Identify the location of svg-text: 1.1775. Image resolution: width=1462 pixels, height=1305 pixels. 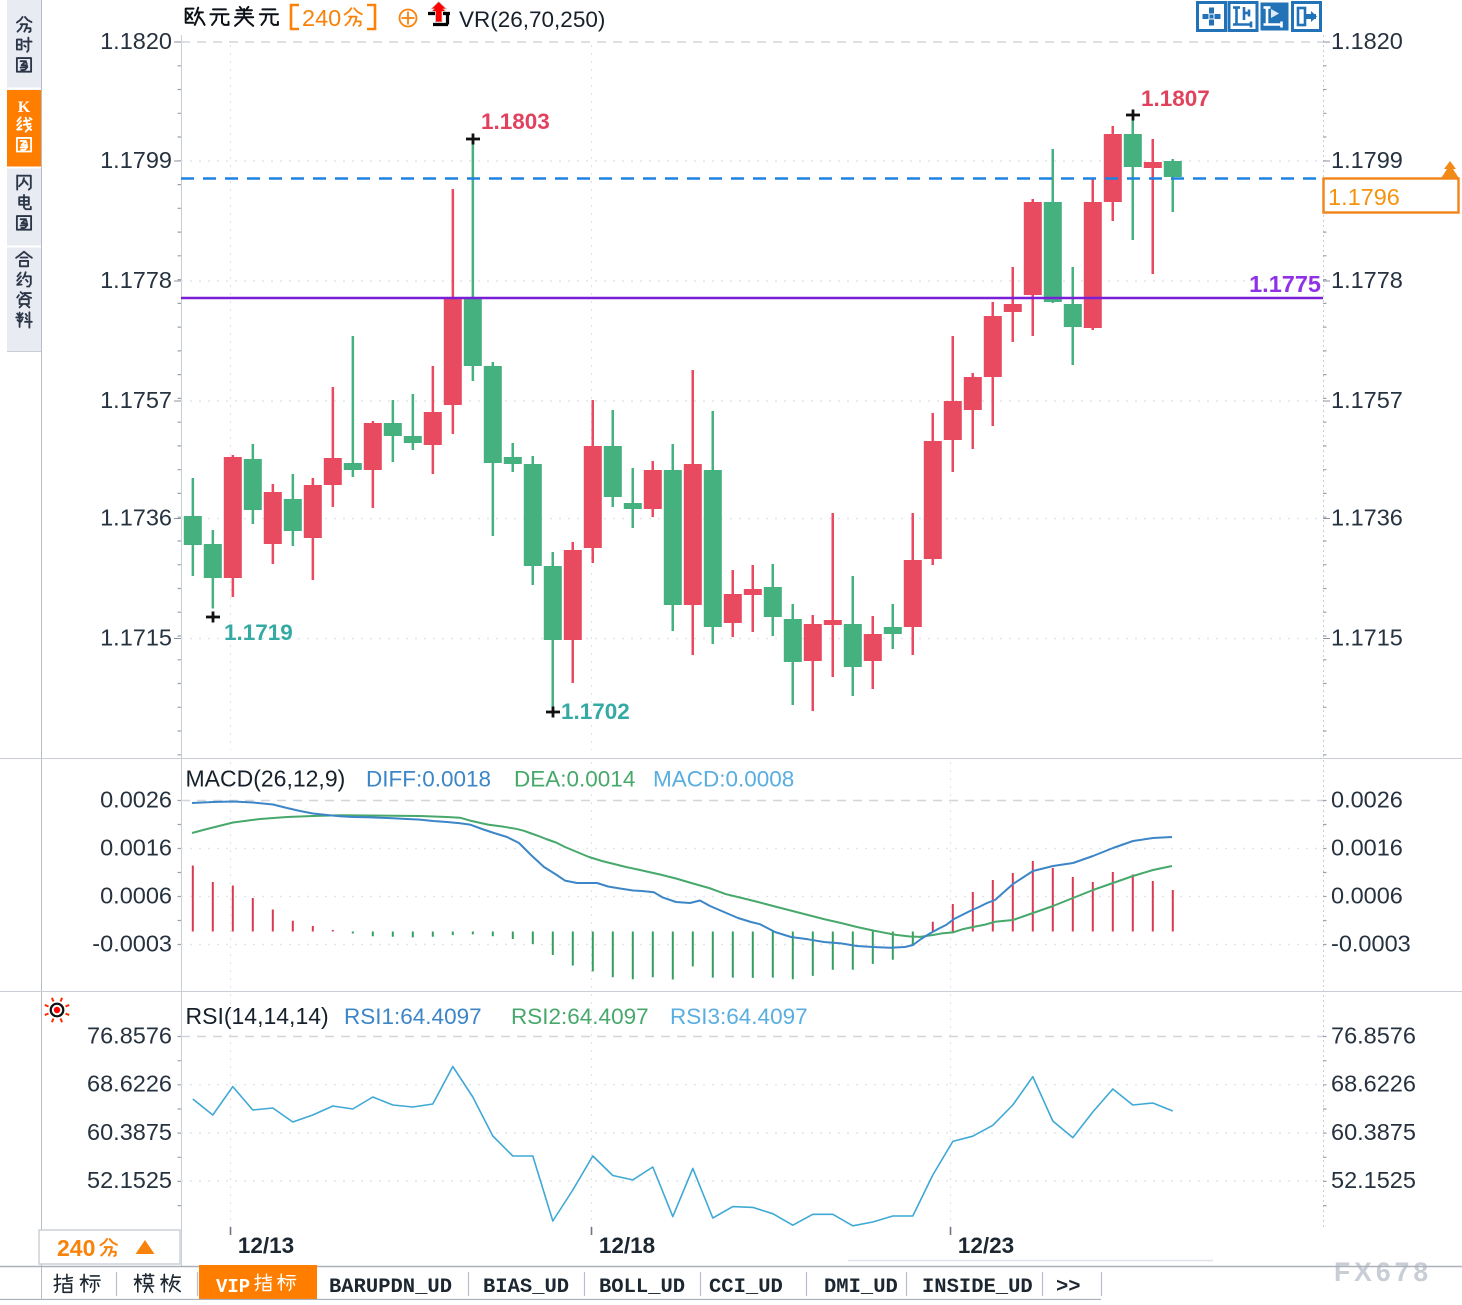
(1285, 284).